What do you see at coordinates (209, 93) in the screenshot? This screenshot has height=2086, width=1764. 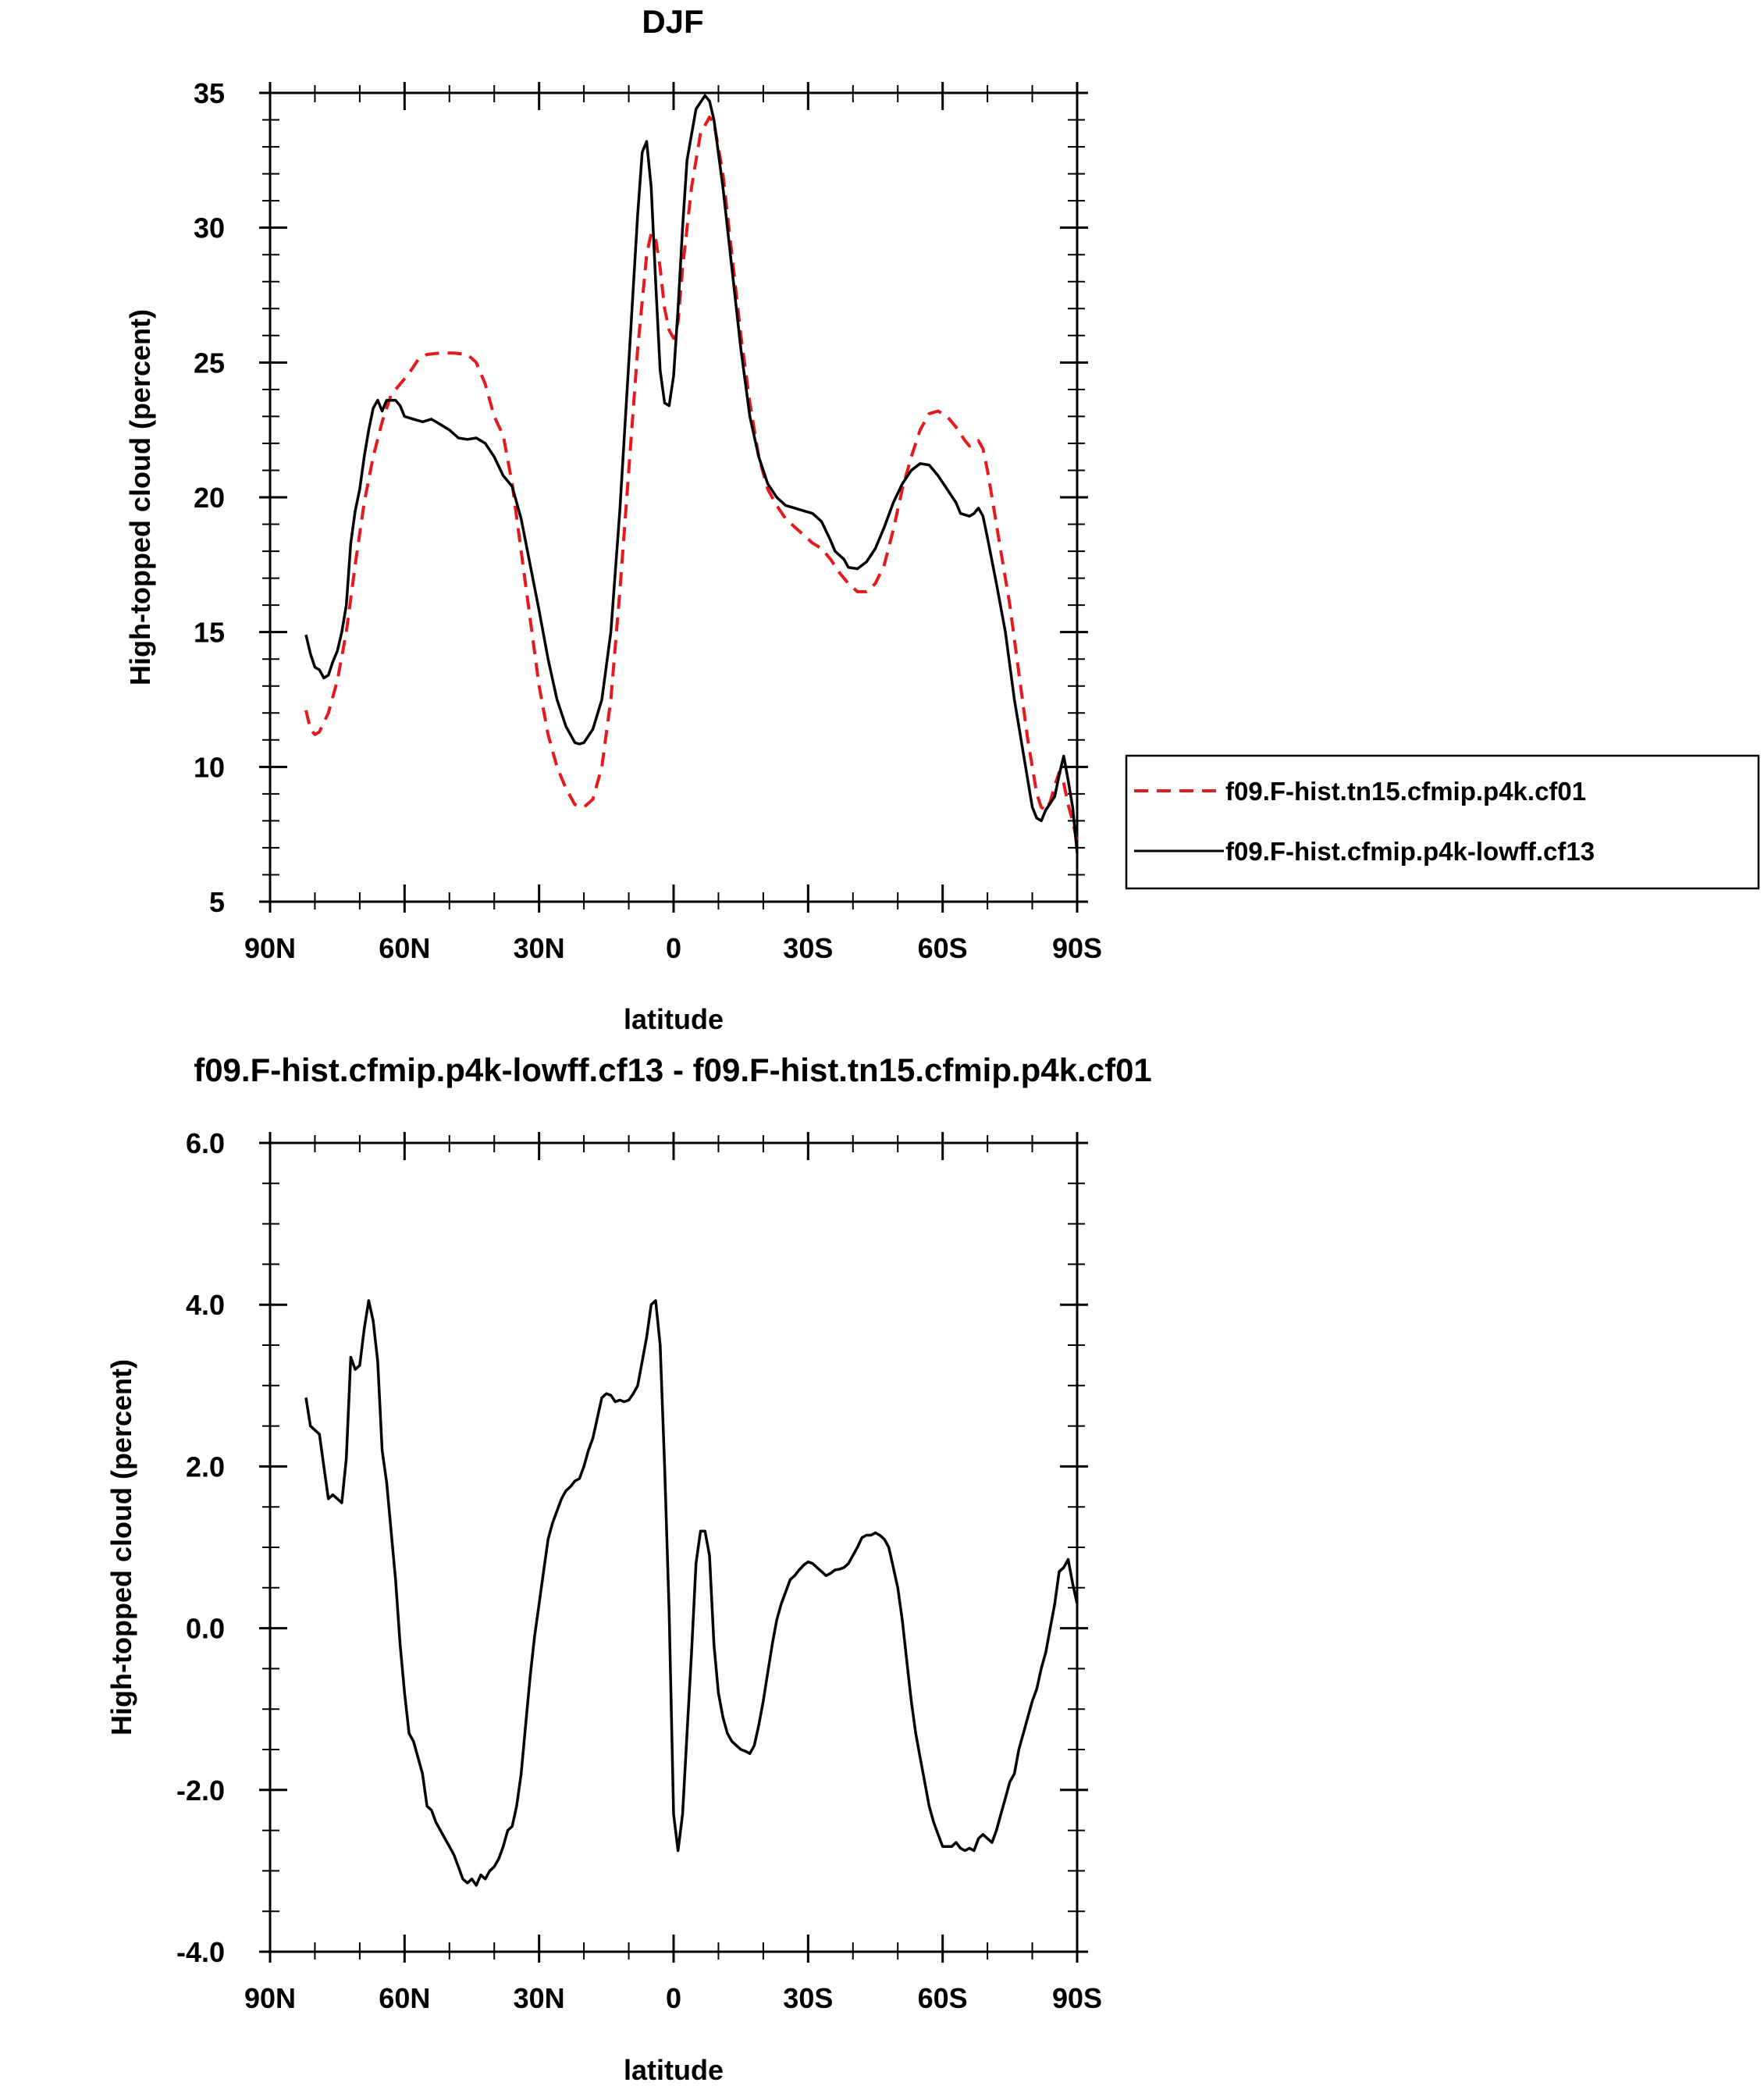 I see `y-tick-label: 35` at bounding box center [209, 93].